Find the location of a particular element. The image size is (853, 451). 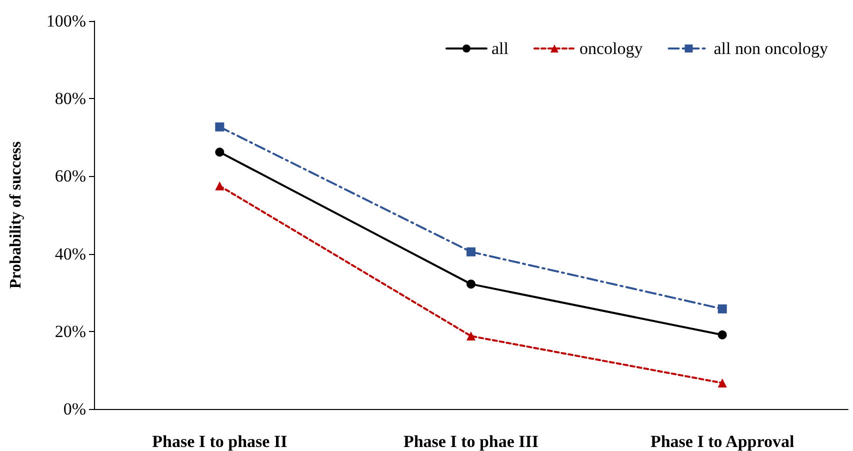

x-tick-label: Phase I to phase II is located at coordinates (220, 441).